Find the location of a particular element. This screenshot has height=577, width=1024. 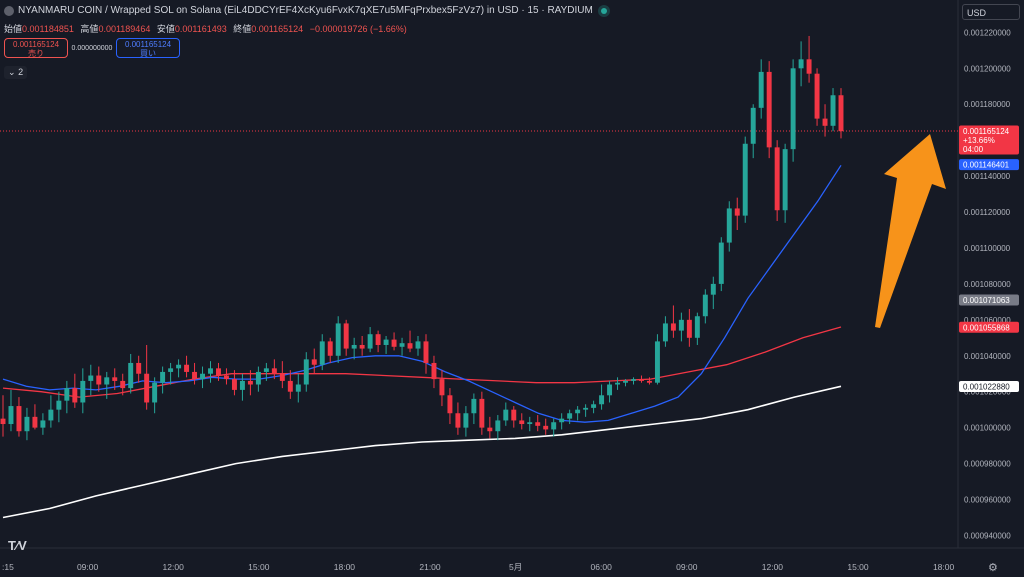

up-arrow-annotation is located at coordinates (910, 231).